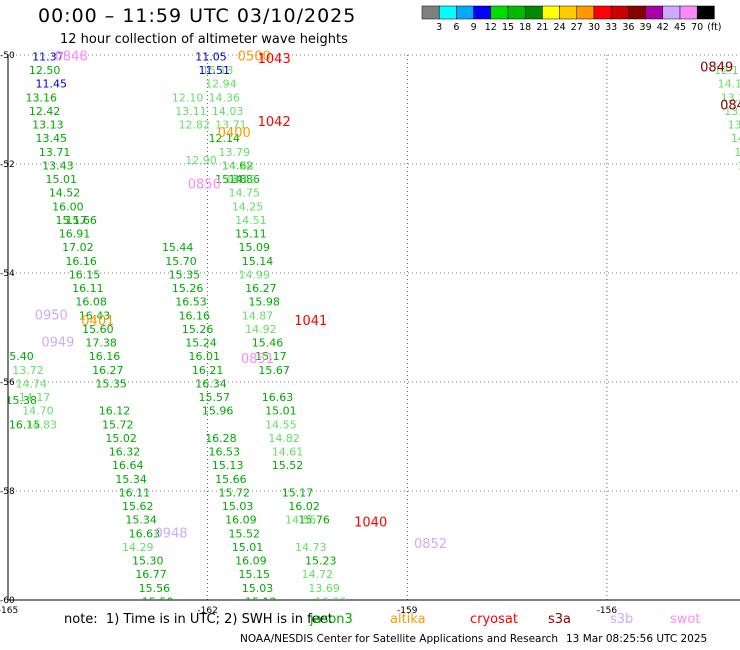 The height and width of the screenshot is (650, 740). I want to click on wave-height-label: 16.11, so click(88, 288).